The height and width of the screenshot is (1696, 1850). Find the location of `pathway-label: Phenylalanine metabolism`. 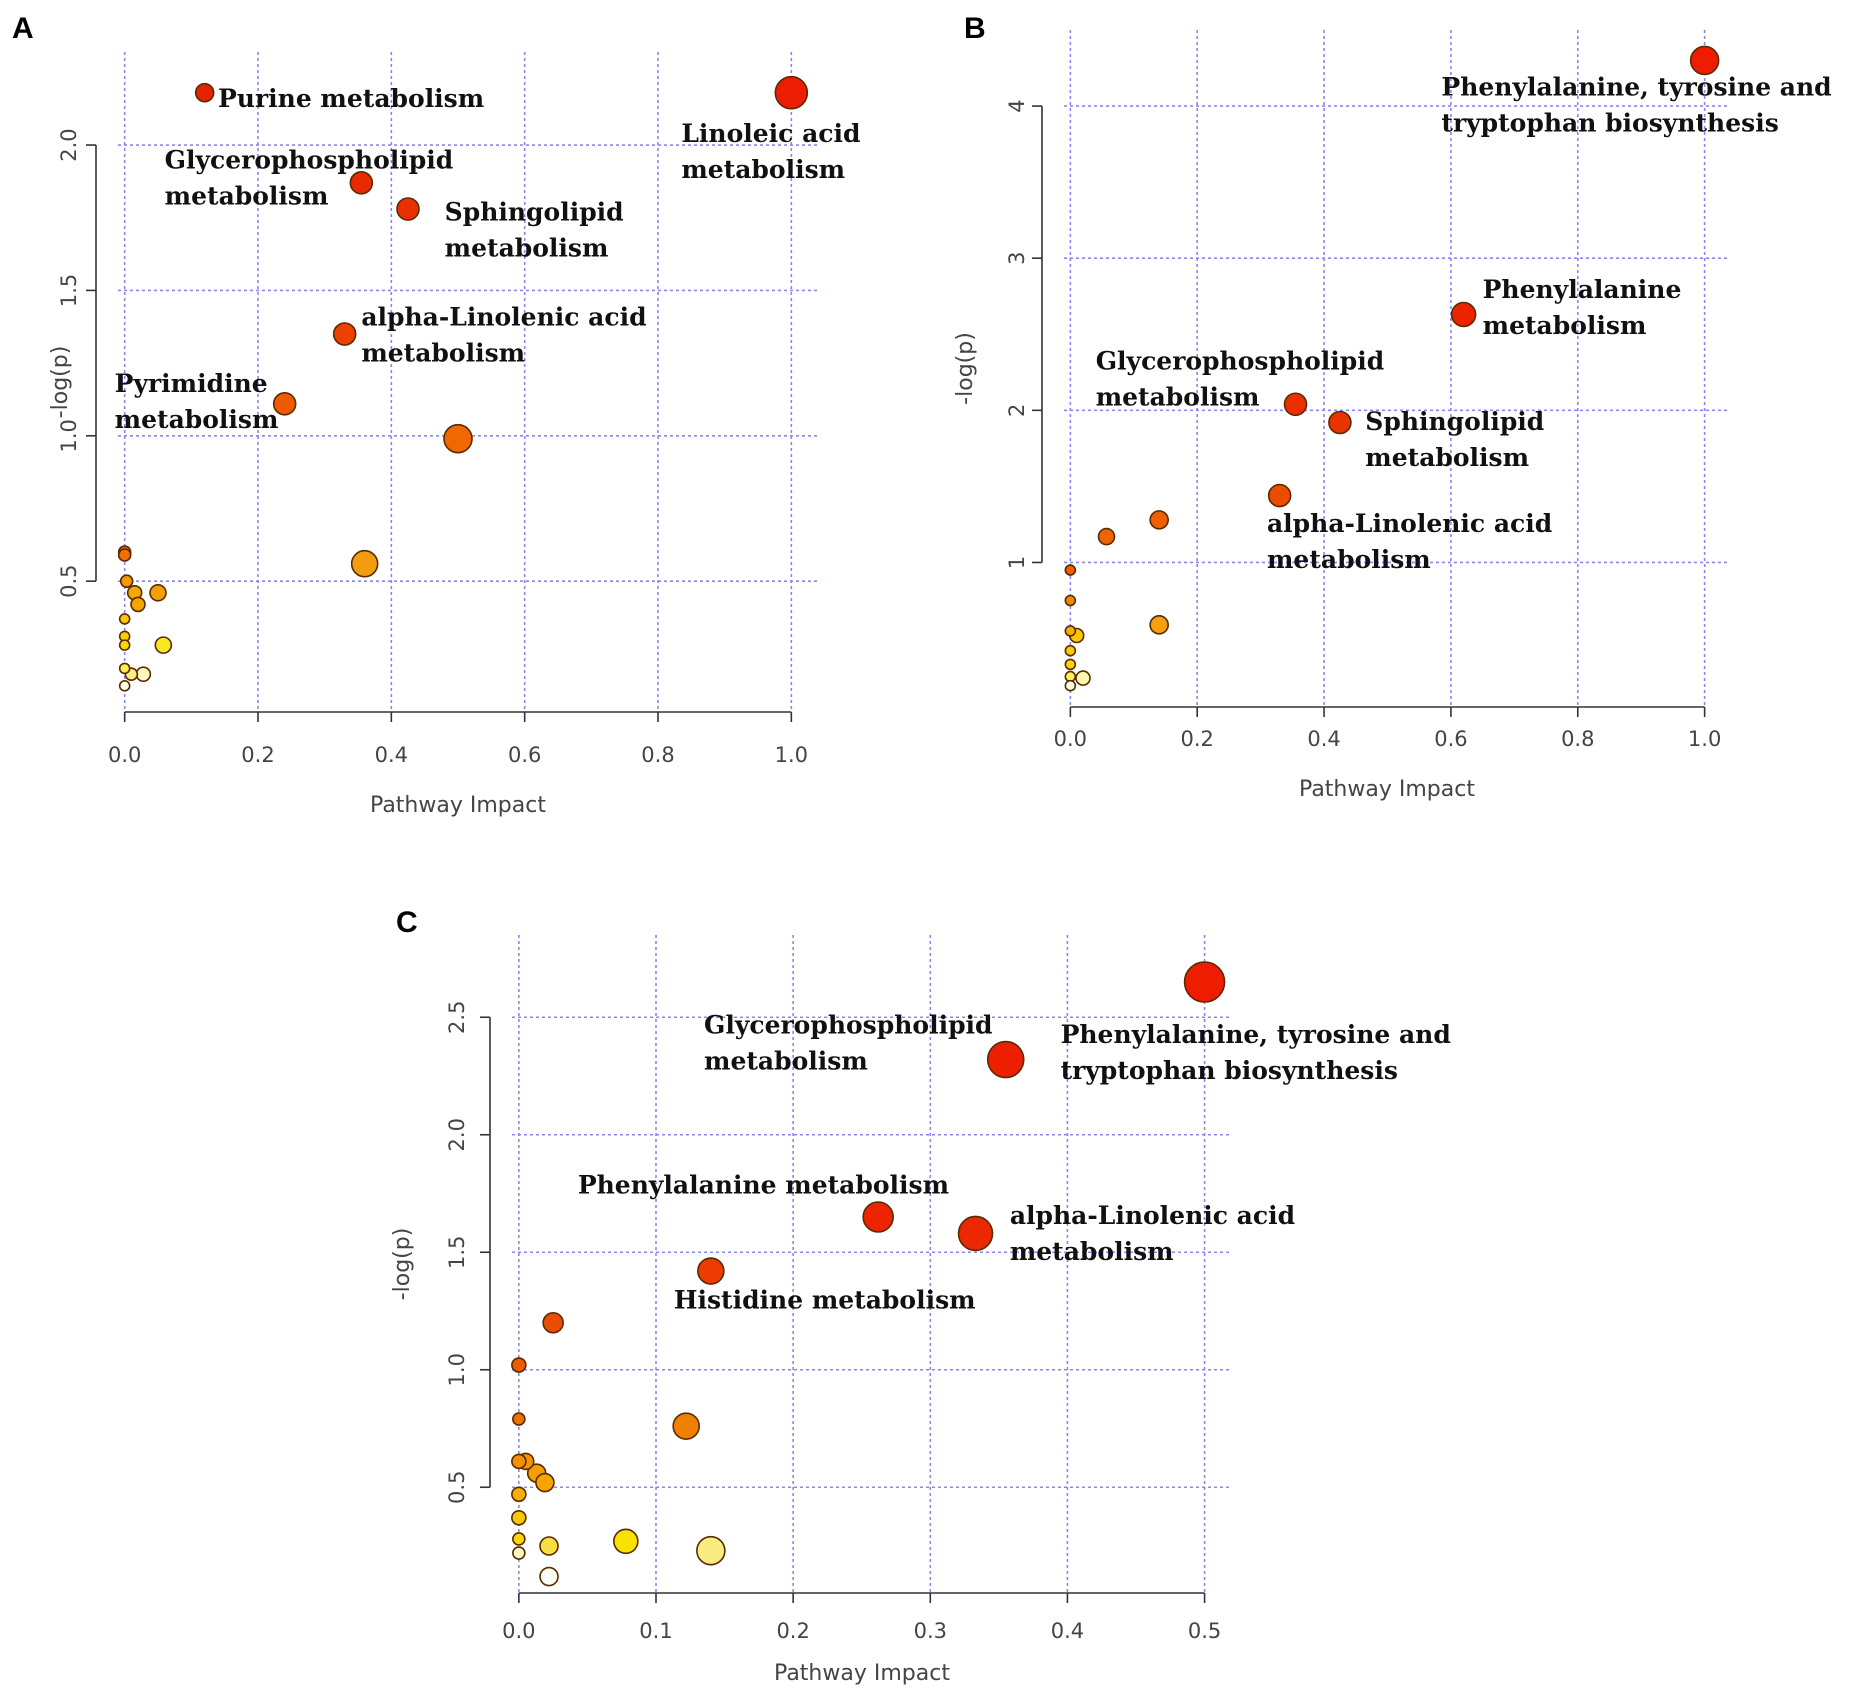

pathway-label: Phenylalanine metabolism is located at coordinates (763, 1185).